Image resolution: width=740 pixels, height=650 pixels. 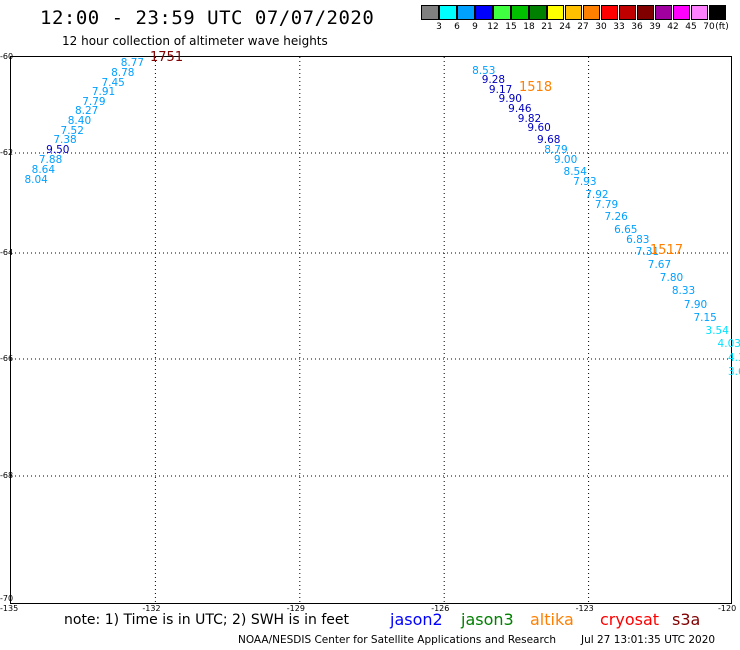 I want to click on swh-value: 7.80, so click(x=671, y=278).